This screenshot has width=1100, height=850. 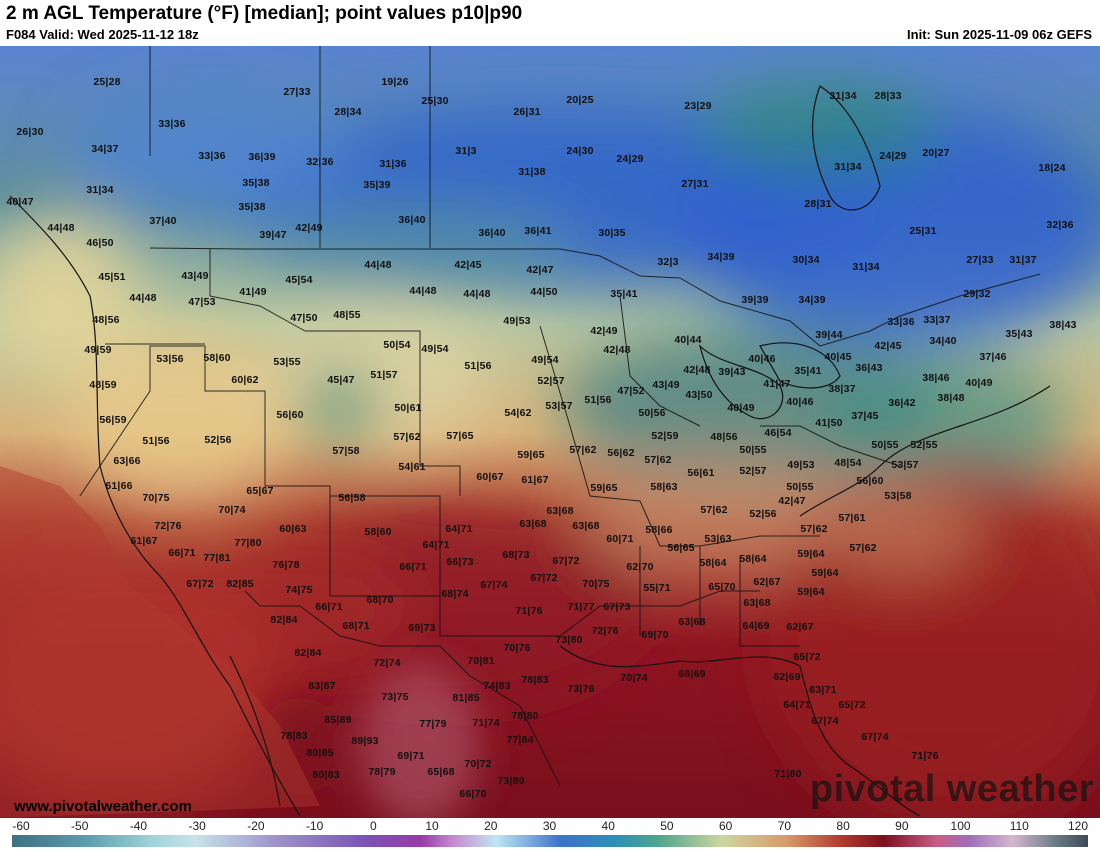 What do you see at coordinates (168, 526) in the screenshot?
I see `point-value: 72|76` at bounding box center [168, 526].